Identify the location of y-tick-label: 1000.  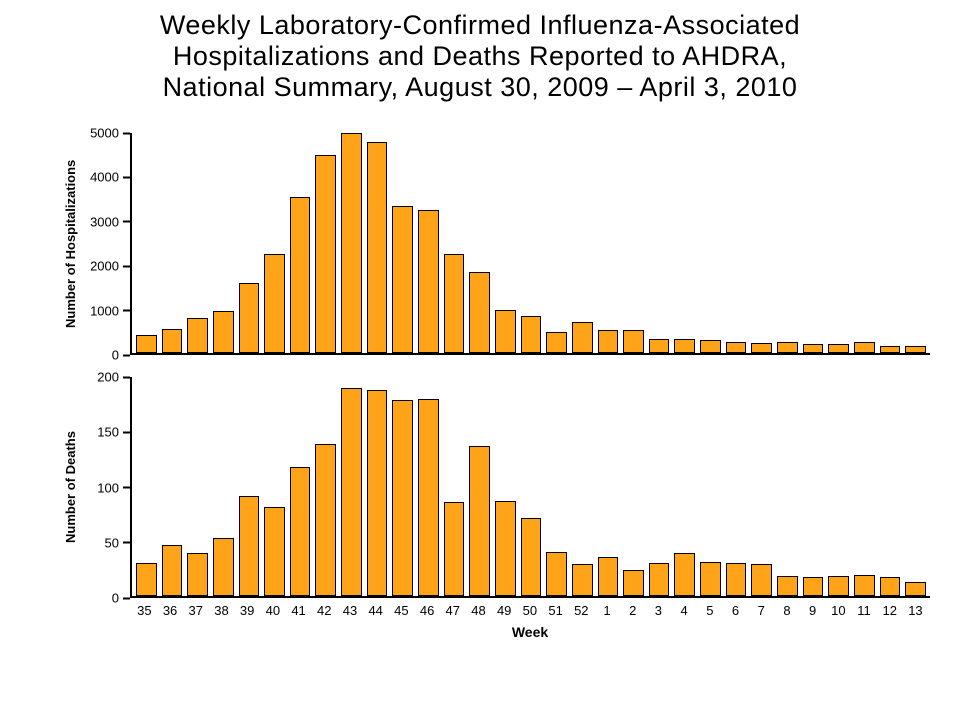
(104, 311).